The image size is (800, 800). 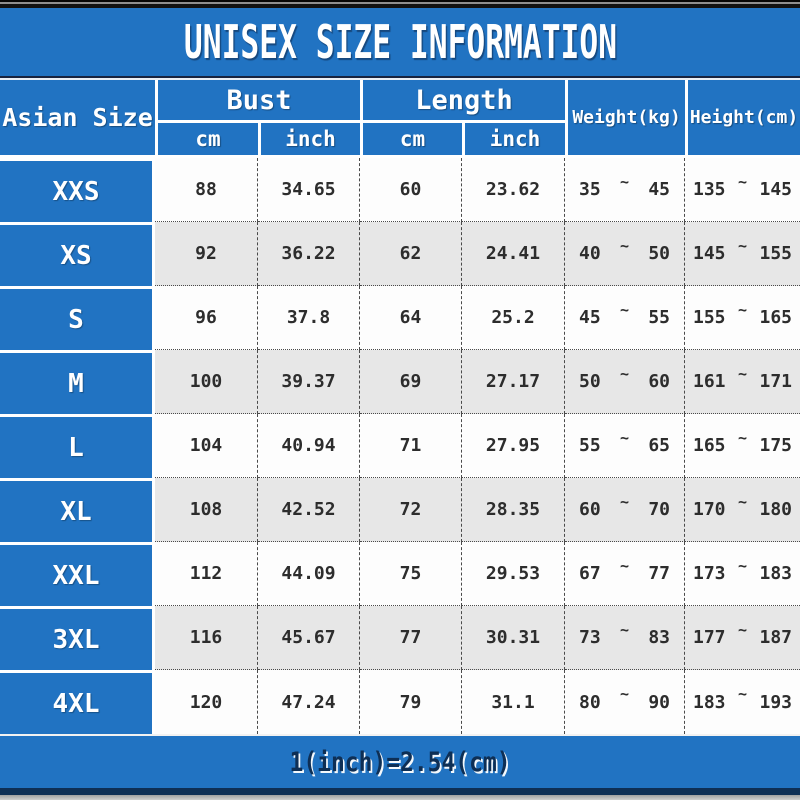 I want to click on cell-length-cm: 69, so click(x=411, y=382).